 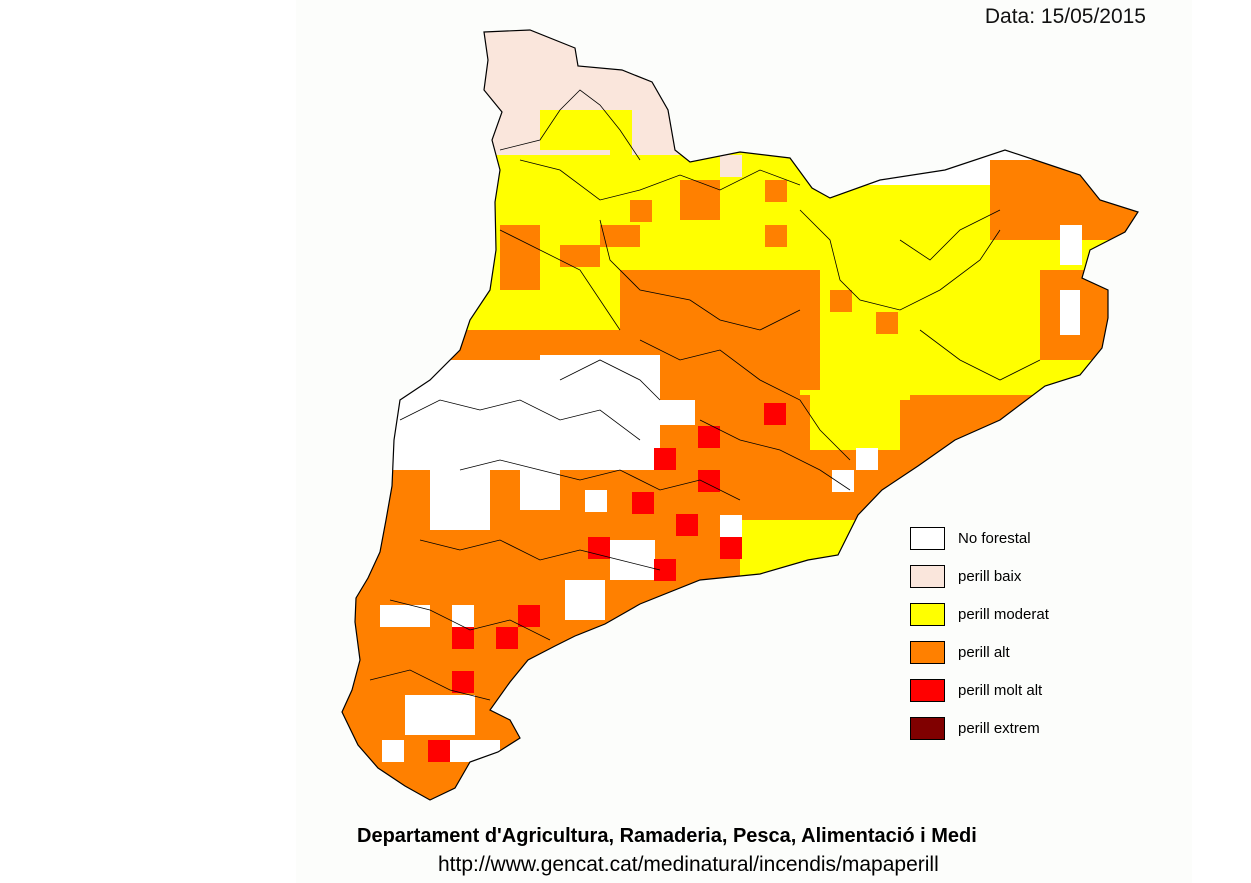 I want to click on legend-label: perill moderat, so click(x=1003, y=614).